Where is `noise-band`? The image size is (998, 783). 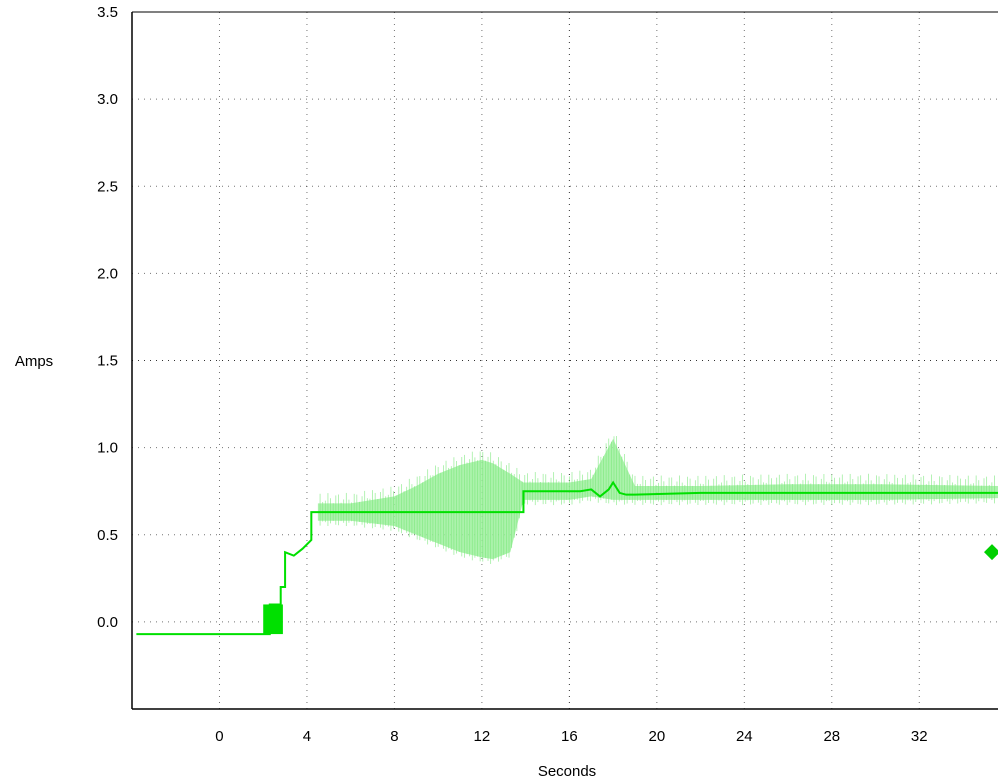 noise-band is located at coordinates (657, 500).